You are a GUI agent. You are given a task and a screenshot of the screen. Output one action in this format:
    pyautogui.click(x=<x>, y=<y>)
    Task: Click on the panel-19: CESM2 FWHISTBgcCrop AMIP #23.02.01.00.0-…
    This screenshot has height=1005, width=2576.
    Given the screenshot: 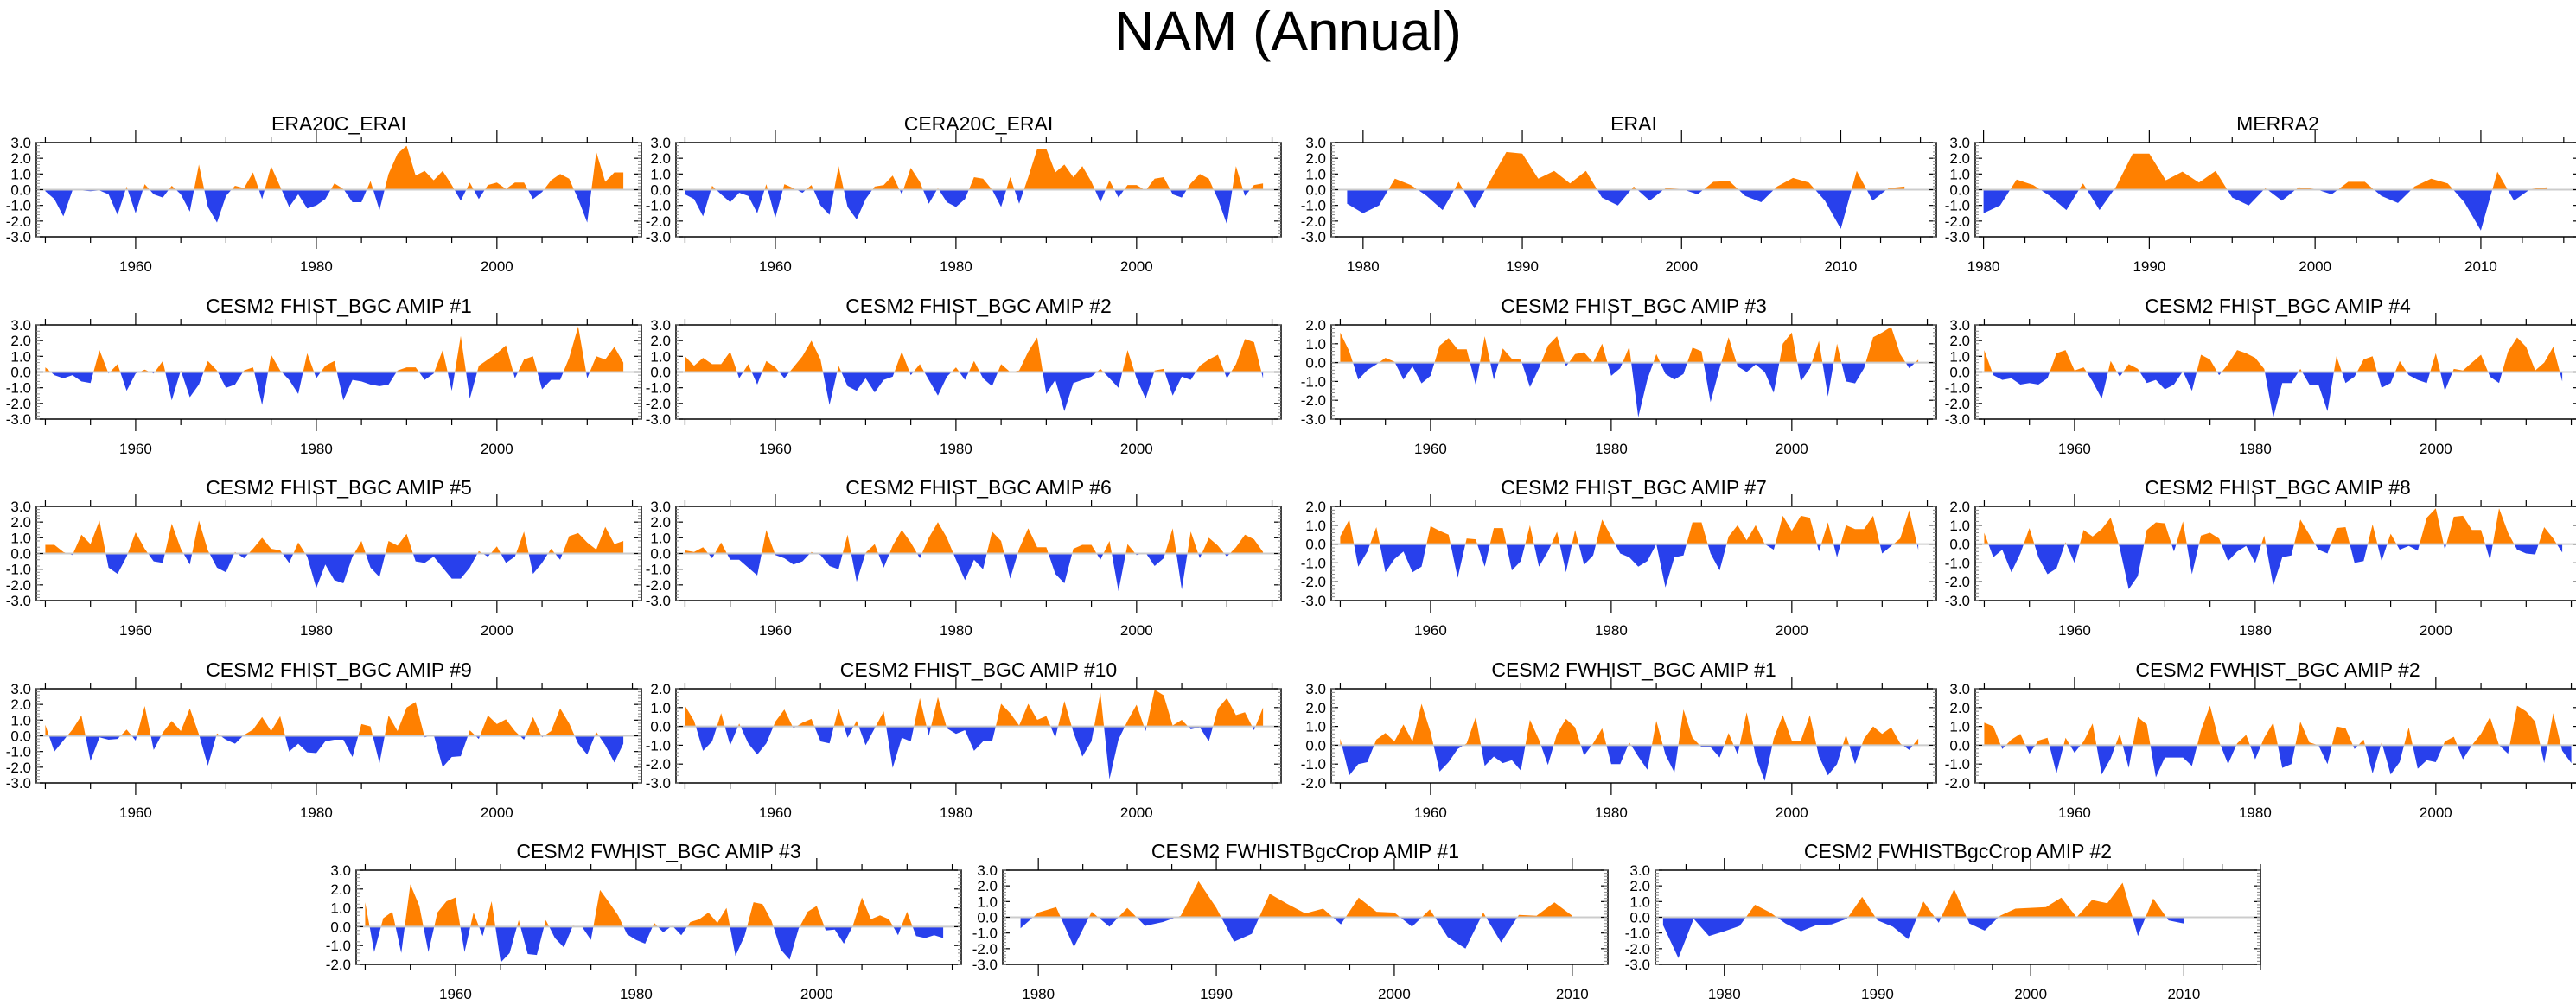 What is the action you would take?
    pyautogui.click(x=1943, y=921)
    